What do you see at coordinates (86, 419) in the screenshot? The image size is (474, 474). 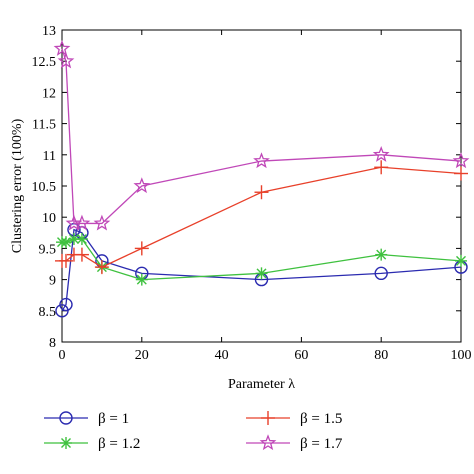 I see `legend-item: β = 1` at bounding box center [86, 419].